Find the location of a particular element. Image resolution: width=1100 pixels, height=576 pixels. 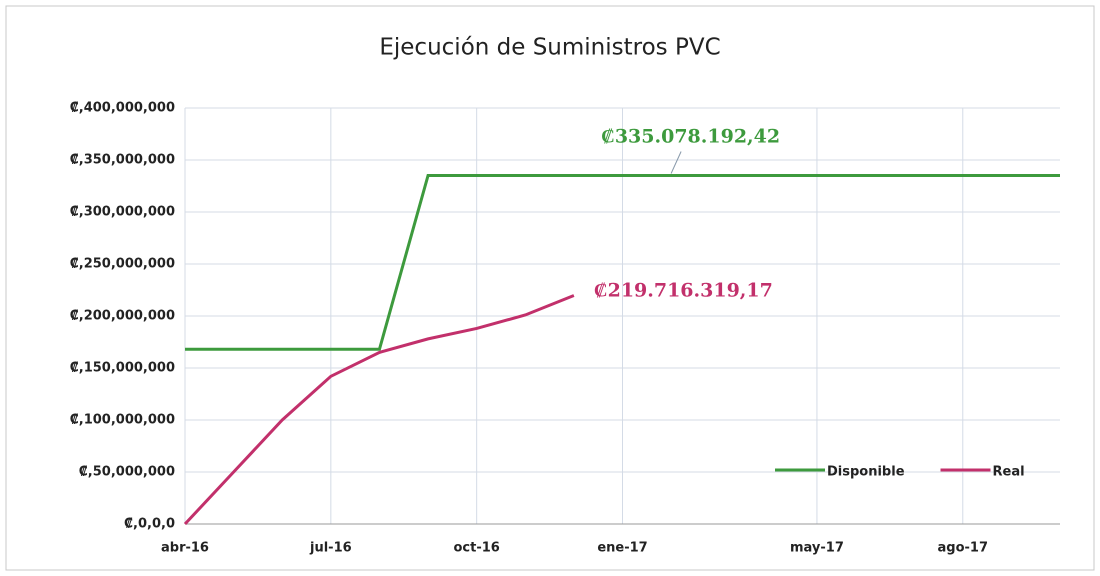

x-tick-label: oct-16 is located at coordinates (476, 548).